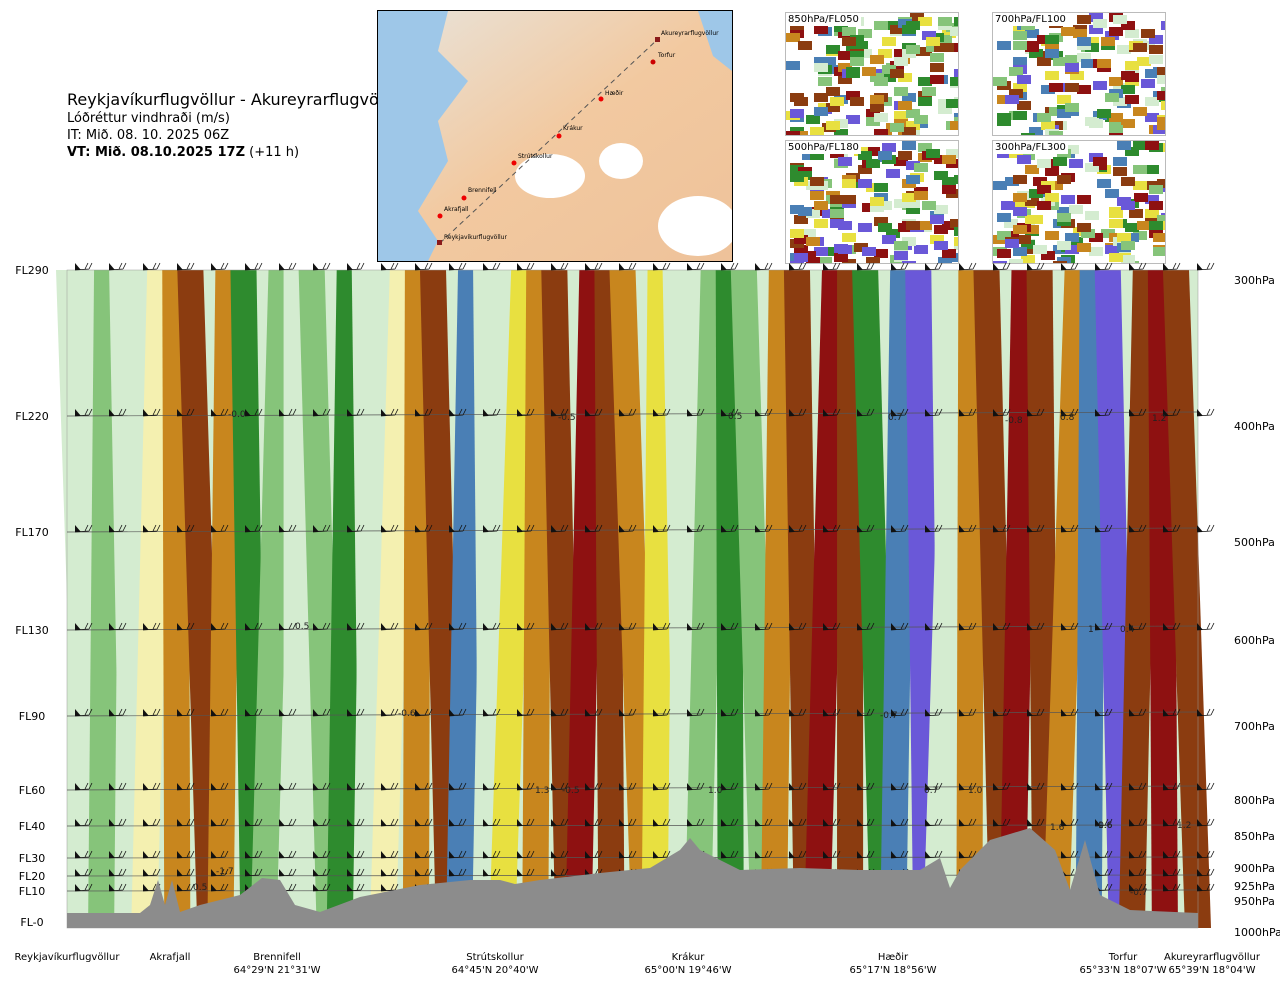 The image size is (1280, 981). Describe the element at coordinates (1254, 901) in the screenshot. I see `y-right-tick: 950hPa` at that location.